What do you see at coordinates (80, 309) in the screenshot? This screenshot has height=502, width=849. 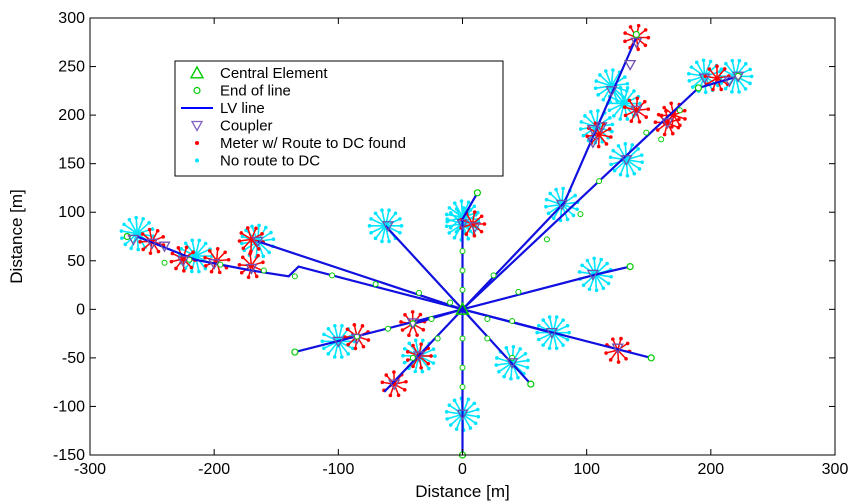 I see `y-tick-label: 0` at bounding box center [80, 309].